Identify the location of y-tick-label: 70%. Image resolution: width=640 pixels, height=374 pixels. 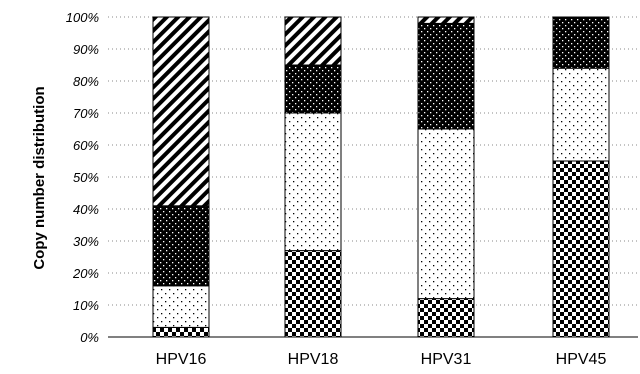
(86, 113).